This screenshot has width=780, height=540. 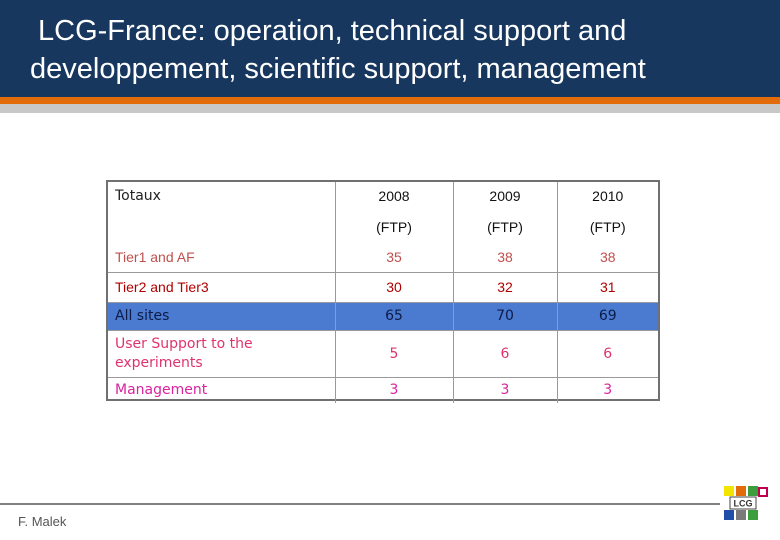 I want to click on row-label: Tier1 and AF, so click(x=155, y=256).